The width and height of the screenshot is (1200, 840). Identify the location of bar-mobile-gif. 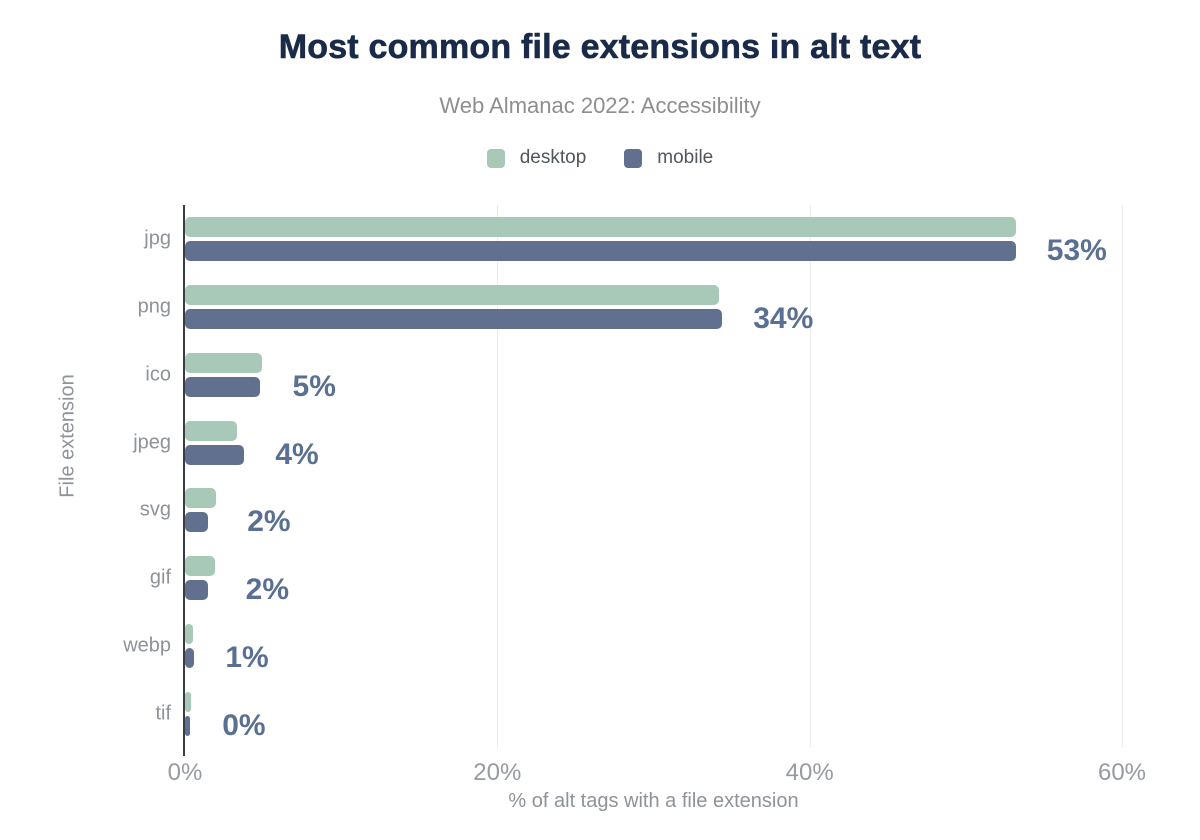
(197, 590).